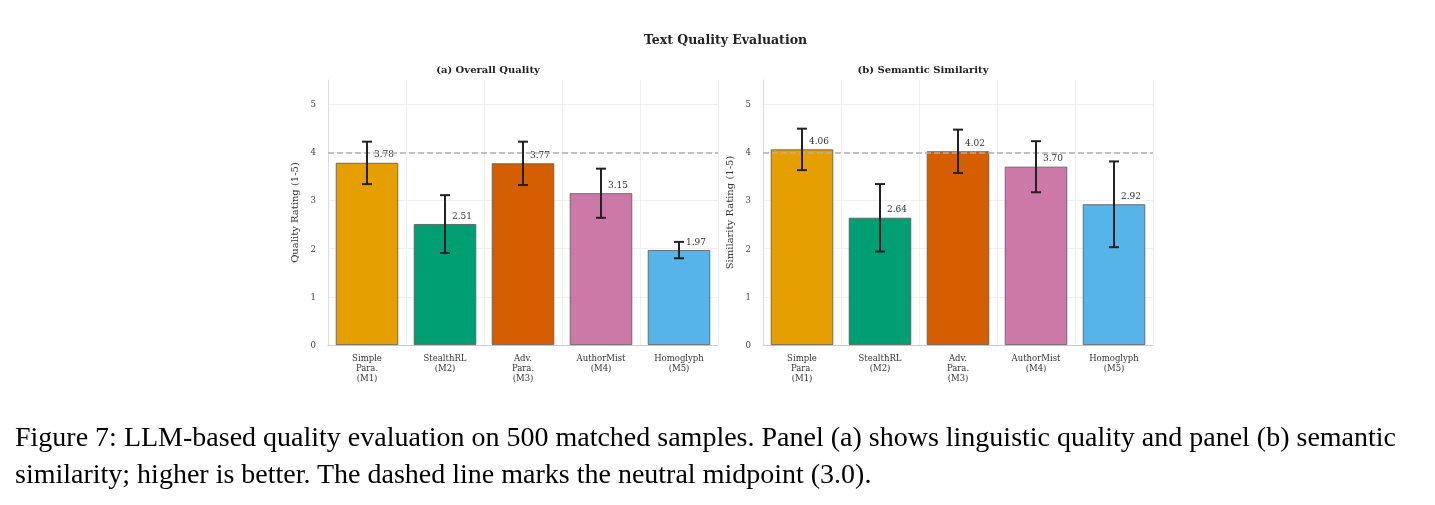  I want to click on data-label: 3.77, so click(540, 154).